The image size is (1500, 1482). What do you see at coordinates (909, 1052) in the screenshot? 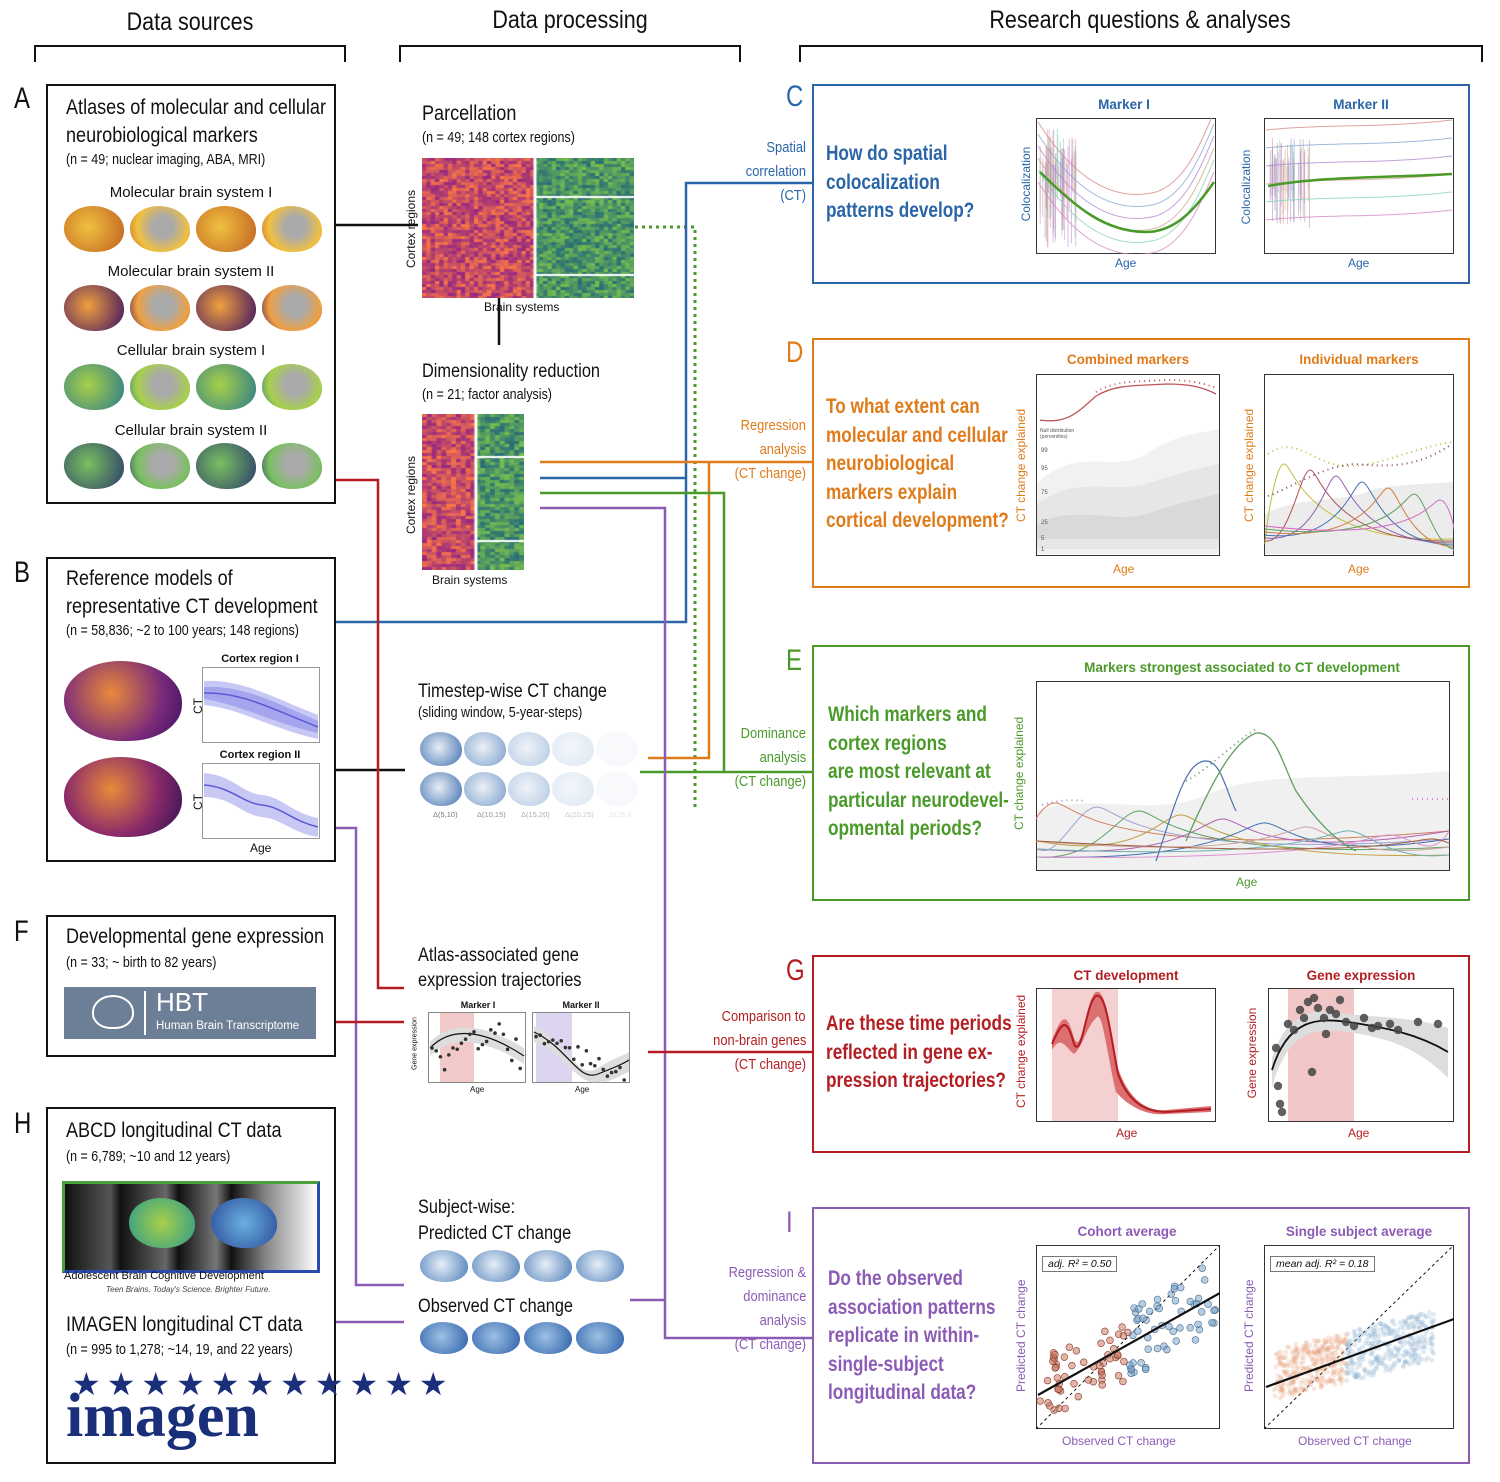
I see `question-g-line-2: reflected in gene ex-` at bounding box center [909, 1052].